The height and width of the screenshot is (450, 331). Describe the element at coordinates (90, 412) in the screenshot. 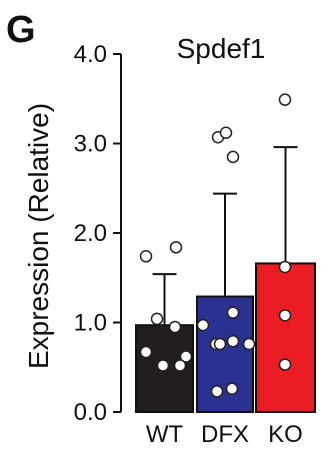

I see `y-tick-label: 0.0` at that location.